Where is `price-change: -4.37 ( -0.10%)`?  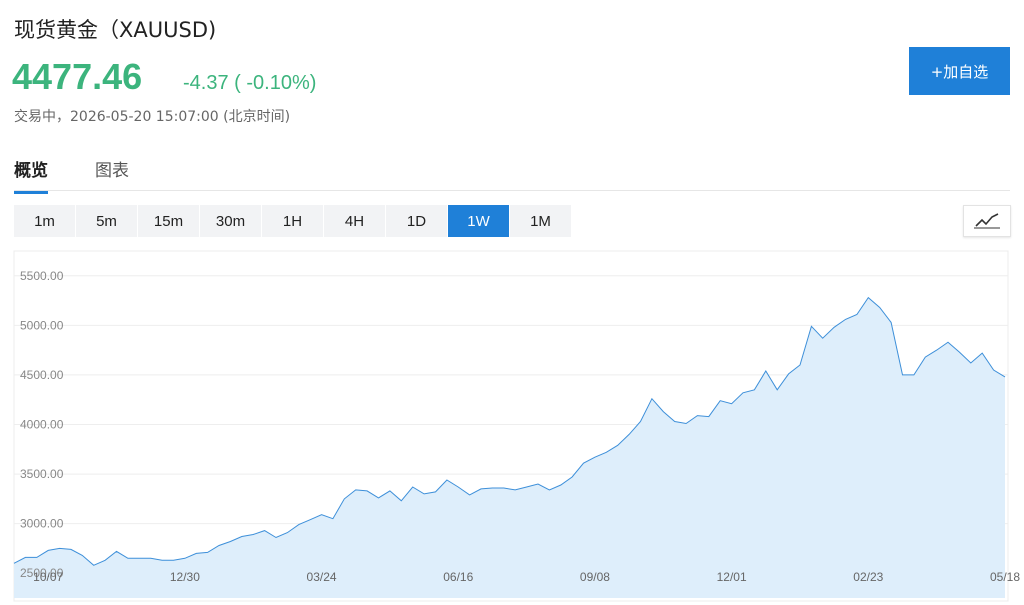 price-change: -4.37 ( -0.10%) is located at coordinates (250, 83).